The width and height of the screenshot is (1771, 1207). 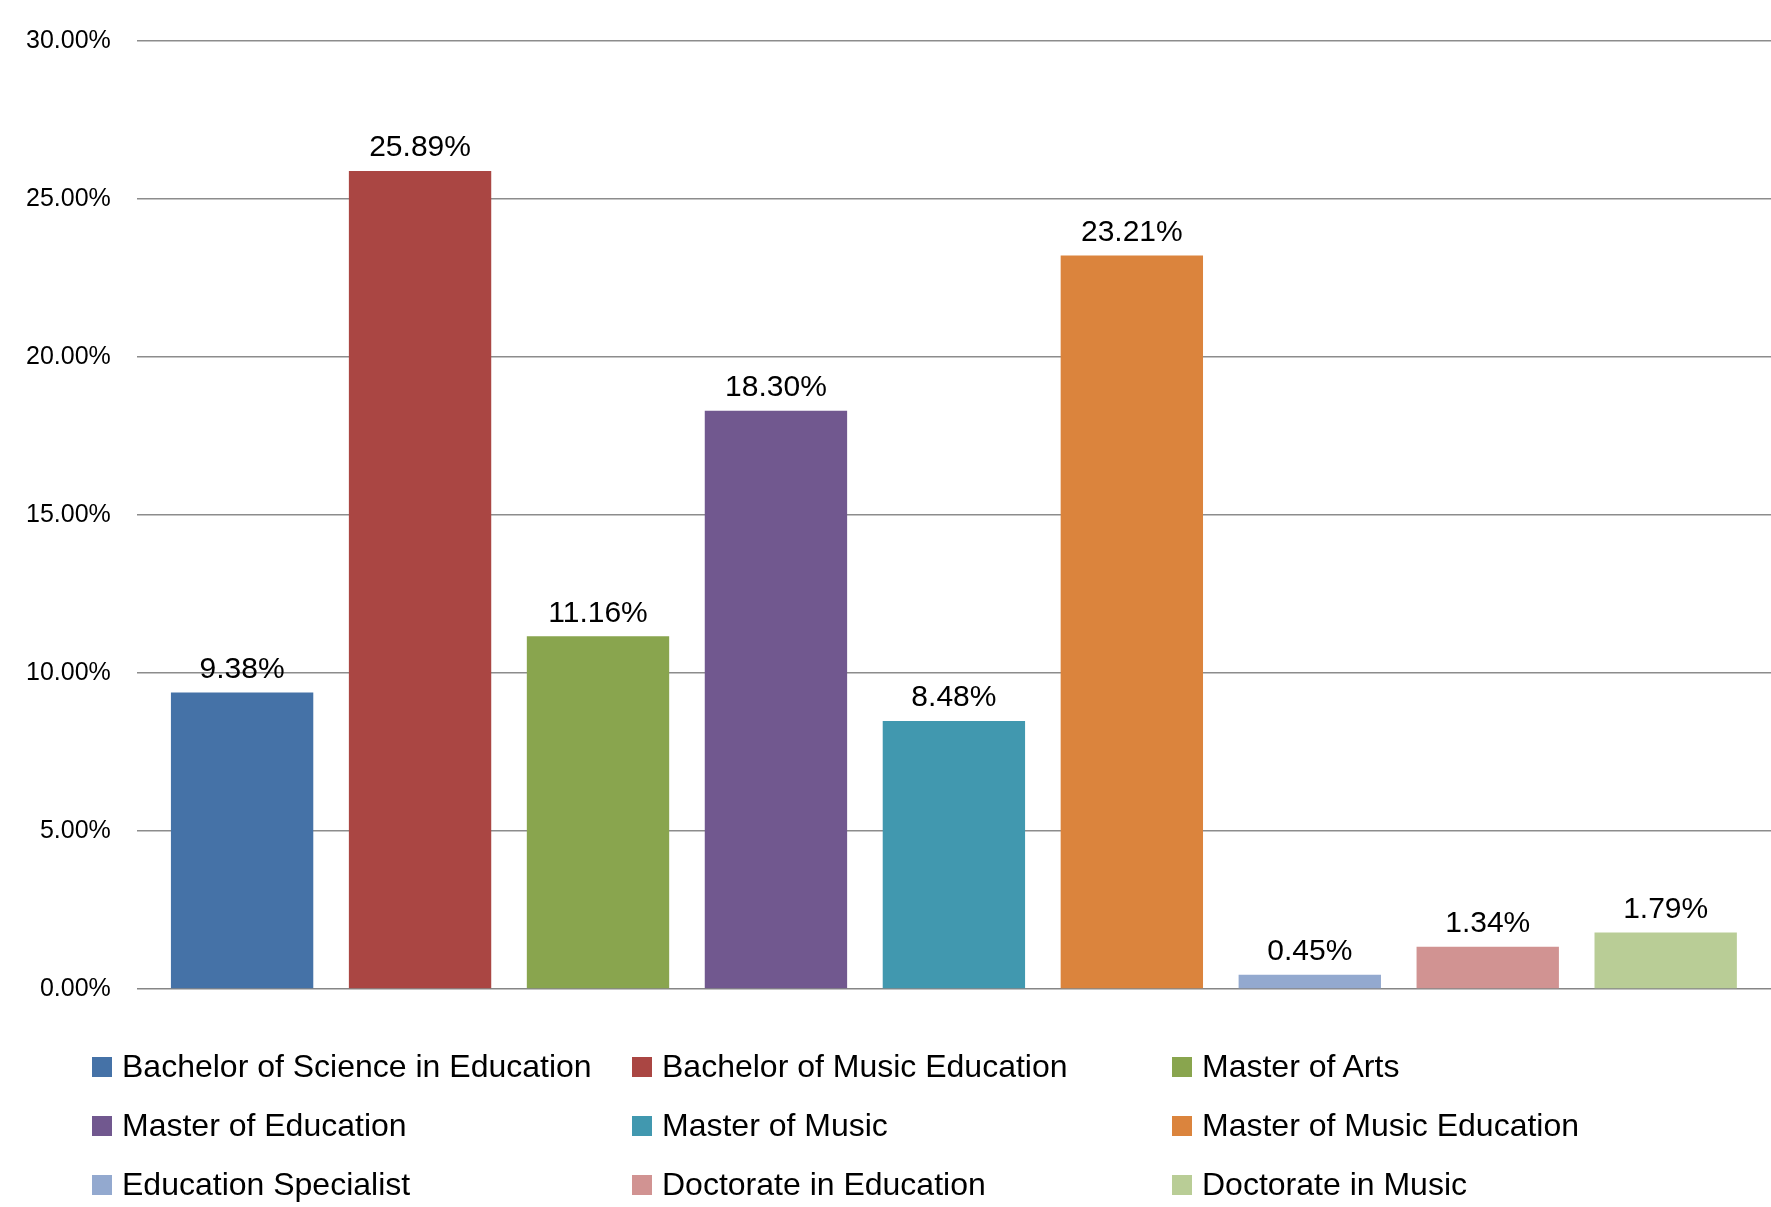 What do you see at coordinates (954, 696) in the screenshot?
I see `data-label: 8.48%` at bounding box center [954, 696].